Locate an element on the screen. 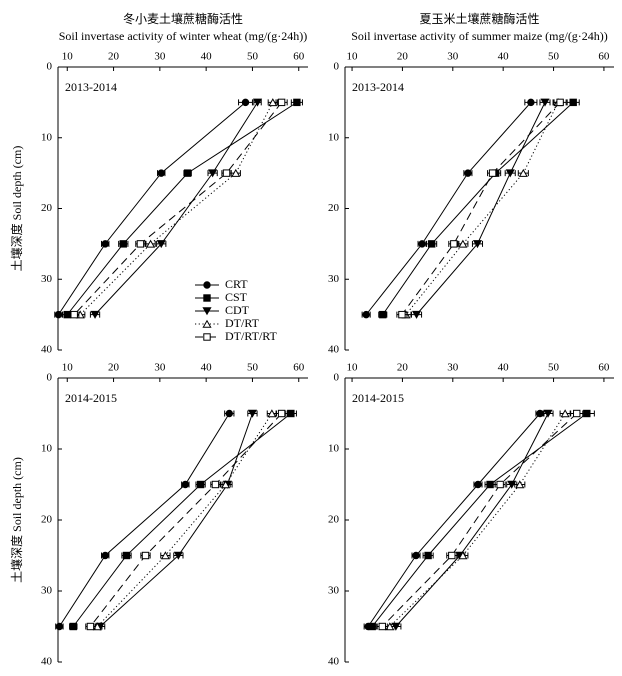 The height and width of the screenshot is (676, 622). x-tick-label: 60 is located at coordinates (299, 57).